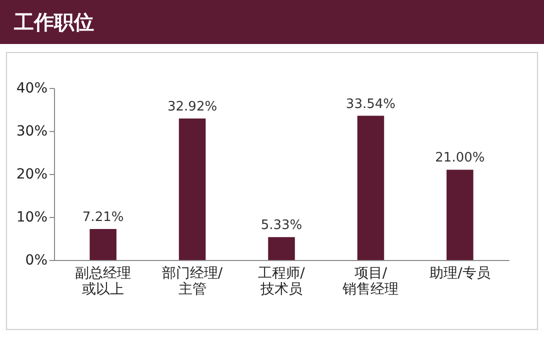 Image resolution: width=544 pixels, height=337 pixels. What do you see at coordinates (32, 218) in the screenshot?
I see `y-tick-label: 10%` at bounding box center [32, 218].